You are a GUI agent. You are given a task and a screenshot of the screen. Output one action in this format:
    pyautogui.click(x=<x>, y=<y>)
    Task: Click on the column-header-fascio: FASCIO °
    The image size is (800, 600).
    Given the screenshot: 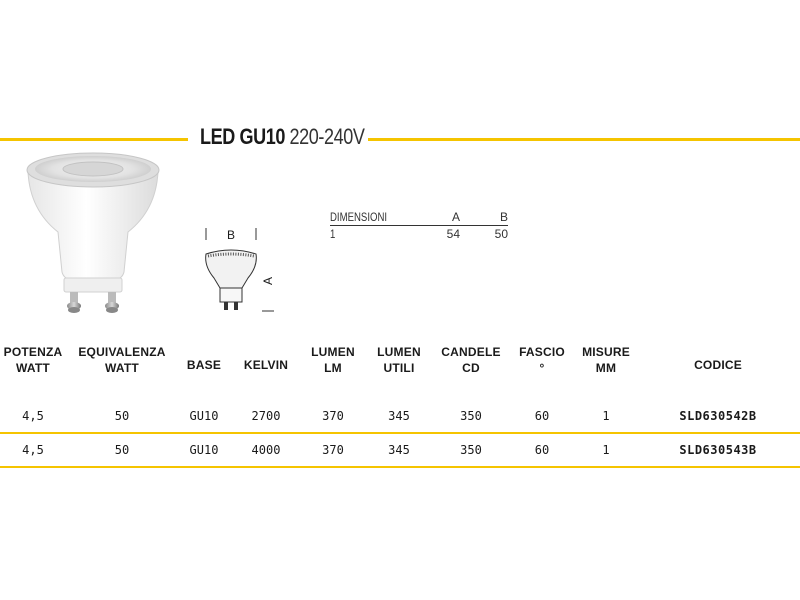 What is the action you would take?
    pyautogui.click(x=542, y=360)
    